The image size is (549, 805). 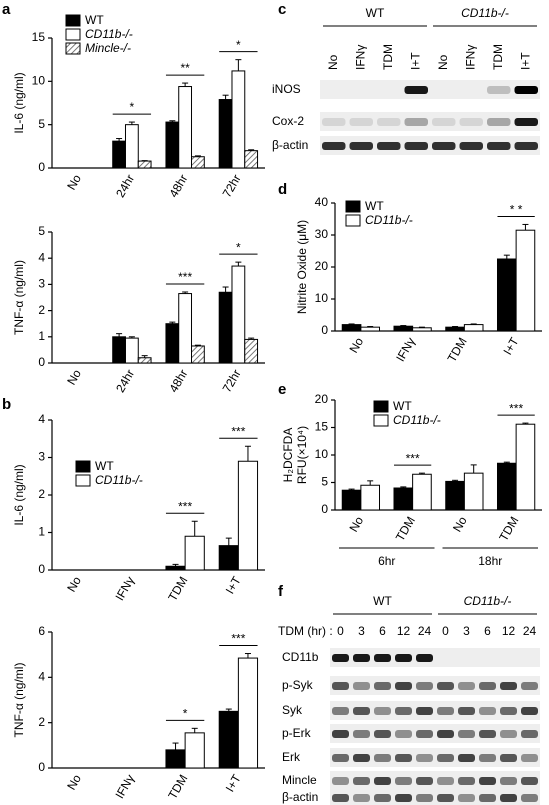 I want to click on row-label: iNOS, so click(x=286, y=89).